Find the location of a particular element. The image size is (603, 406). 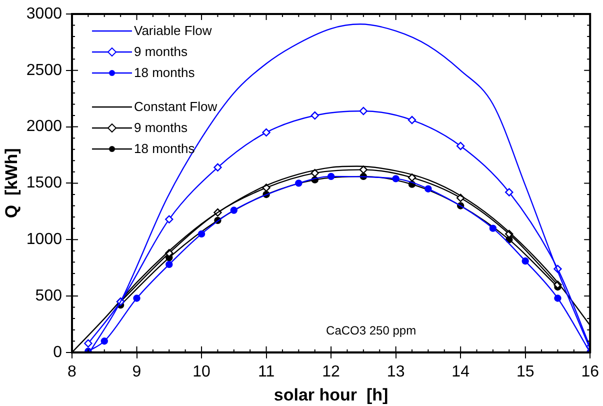

legend-label: Constant Flow is located at coordinates (176, 107).